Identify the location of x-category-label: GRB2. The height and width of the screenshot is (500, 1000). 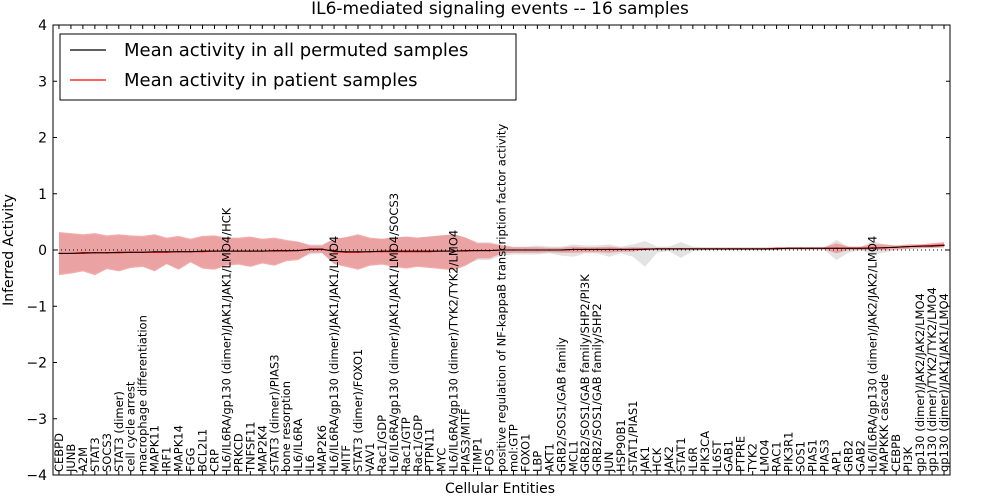
(848, 456).